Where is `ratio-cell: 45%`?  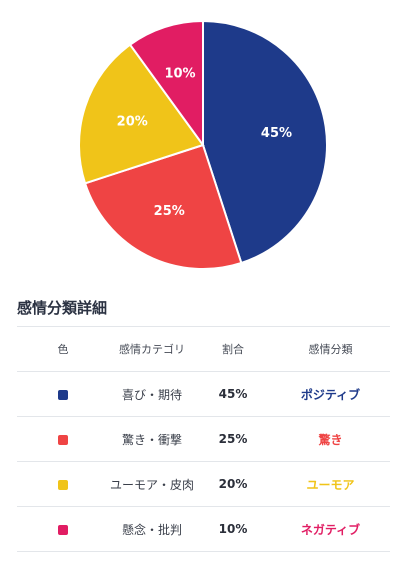
ratio-cell: 45% is located at coordinates (233, 394).